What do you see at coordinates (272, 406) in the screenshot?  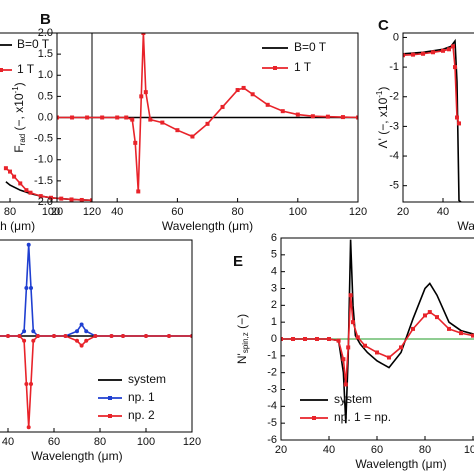 I see `y-tick-label: -4` at bounding box center [272, 406].